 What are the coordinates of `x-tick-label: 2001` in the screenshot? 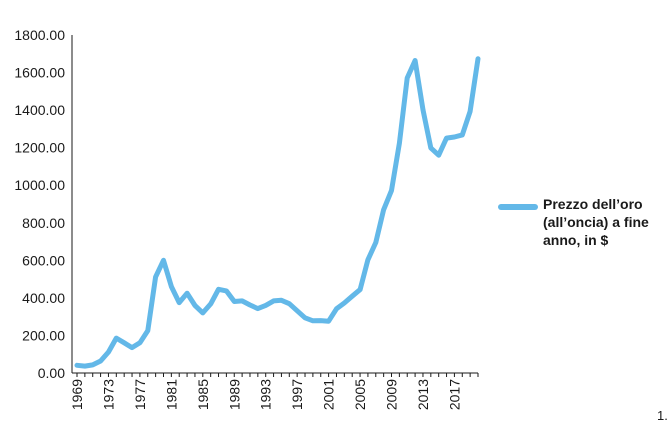 It's located at (329, 394).